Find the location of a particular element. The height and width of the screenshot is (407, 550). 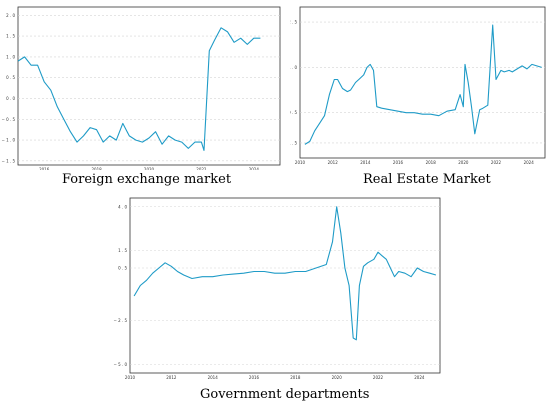

chart-caption: Government departments is located at coordinates (285, 394).